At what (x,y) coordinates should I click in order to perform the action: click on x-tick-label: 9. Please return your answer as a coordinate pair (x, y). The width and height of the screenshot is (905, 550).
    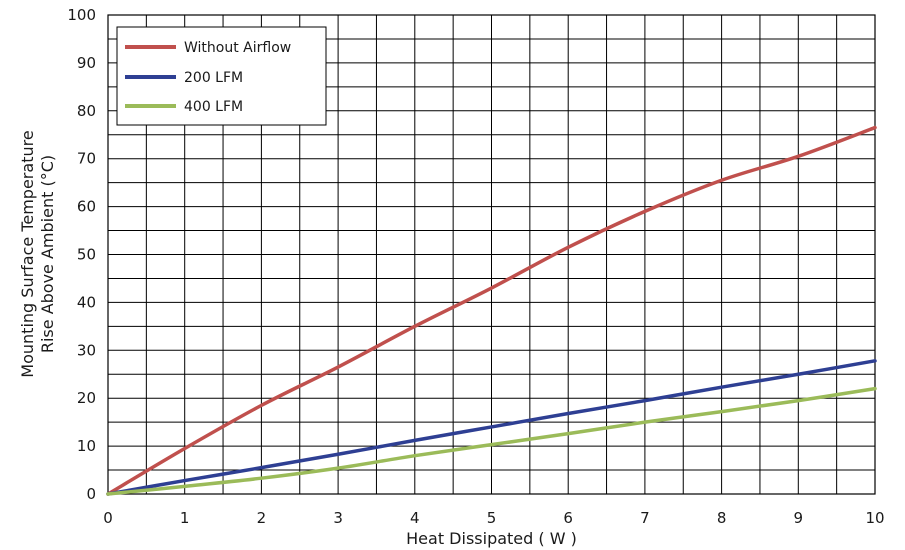
    Looking at the image, I should click on (799, 518).